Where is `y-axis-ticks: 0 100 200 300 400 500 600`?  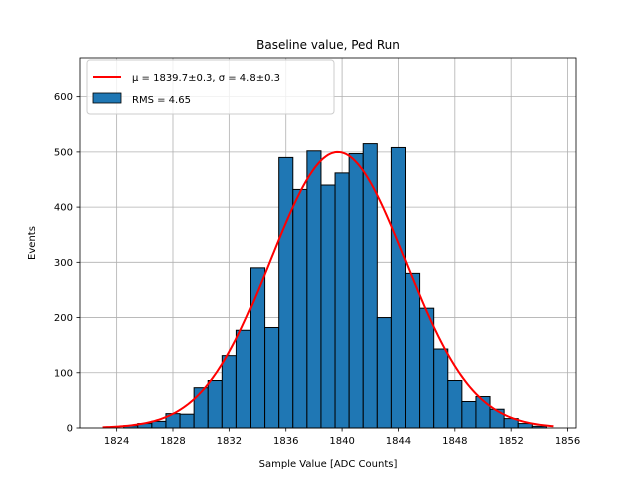 y-axis-ticks: 0 100 200 300 400 500 600 is located at coordinates (67, 263).